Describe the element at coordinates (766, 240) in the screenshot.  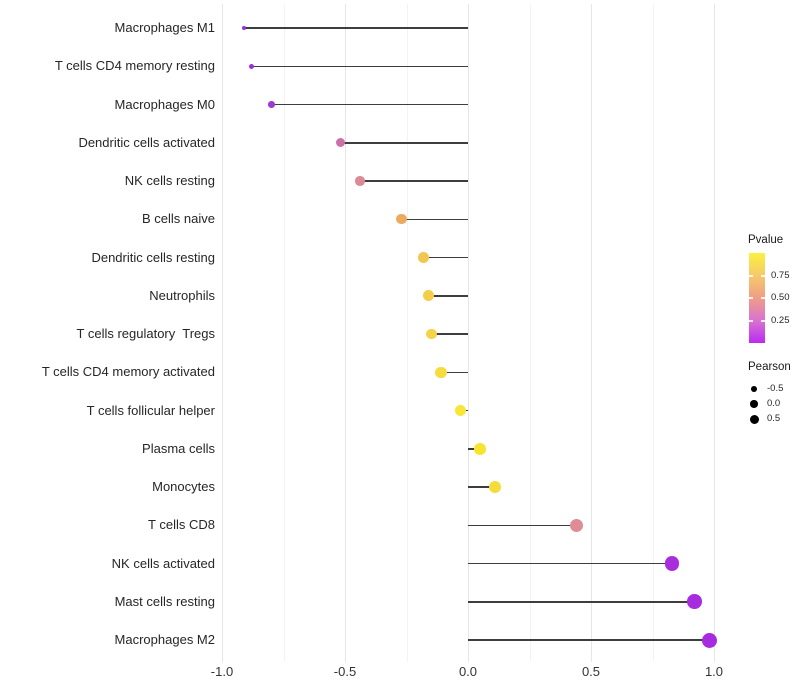
I see `pvalue-legend-title: Pvalue` at that location.